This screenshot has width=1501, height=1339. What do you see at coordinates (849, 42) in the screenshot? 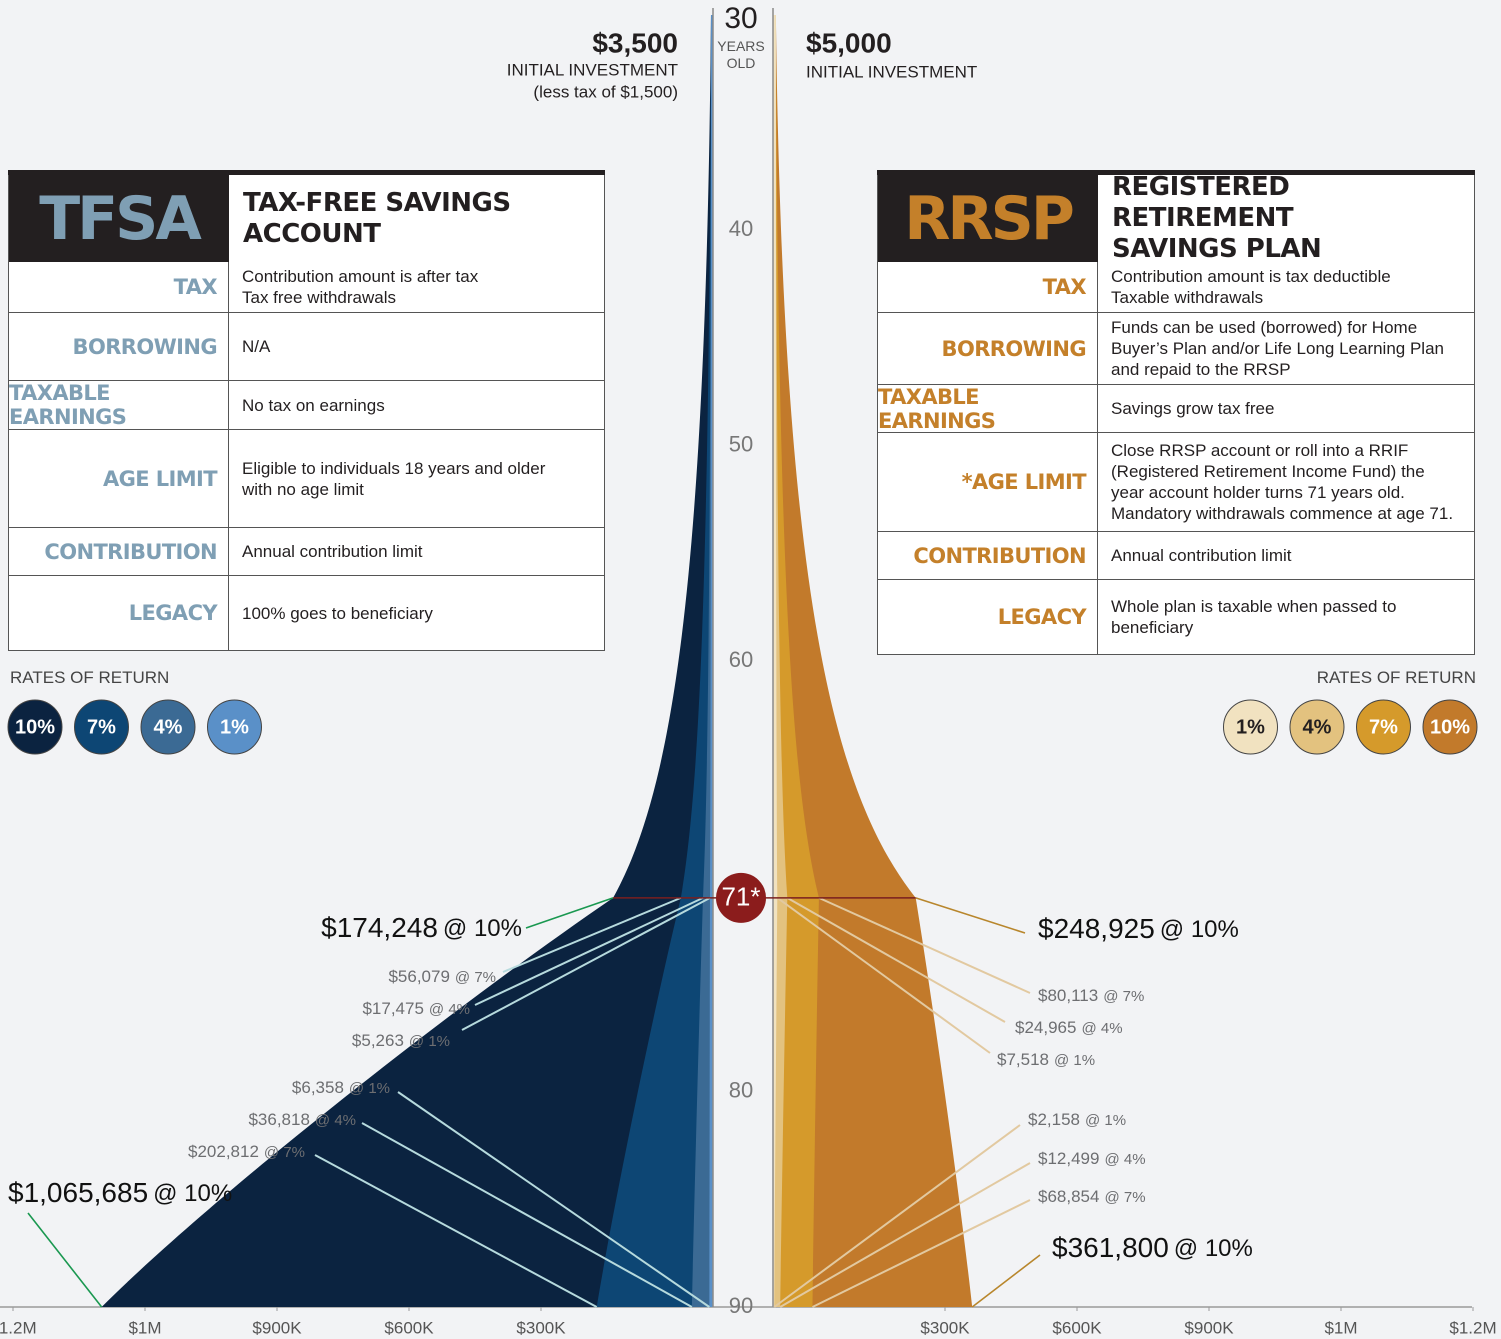
I see `initial-amount: $5,000` at bounding box center [849, 42].